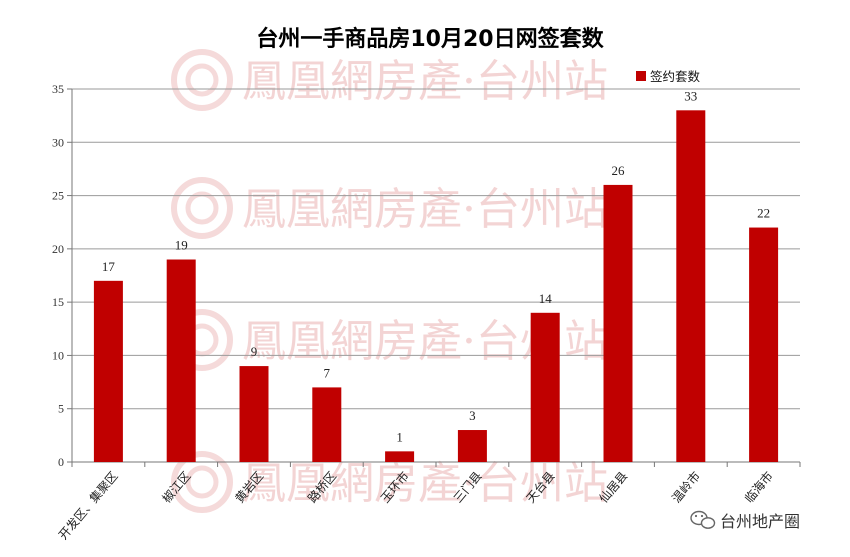 The height and width of the screenshot is (557, 850). I want to click on y-axis-ticks: 0 5 10 15 20 25 30 35, so click(62, 275).